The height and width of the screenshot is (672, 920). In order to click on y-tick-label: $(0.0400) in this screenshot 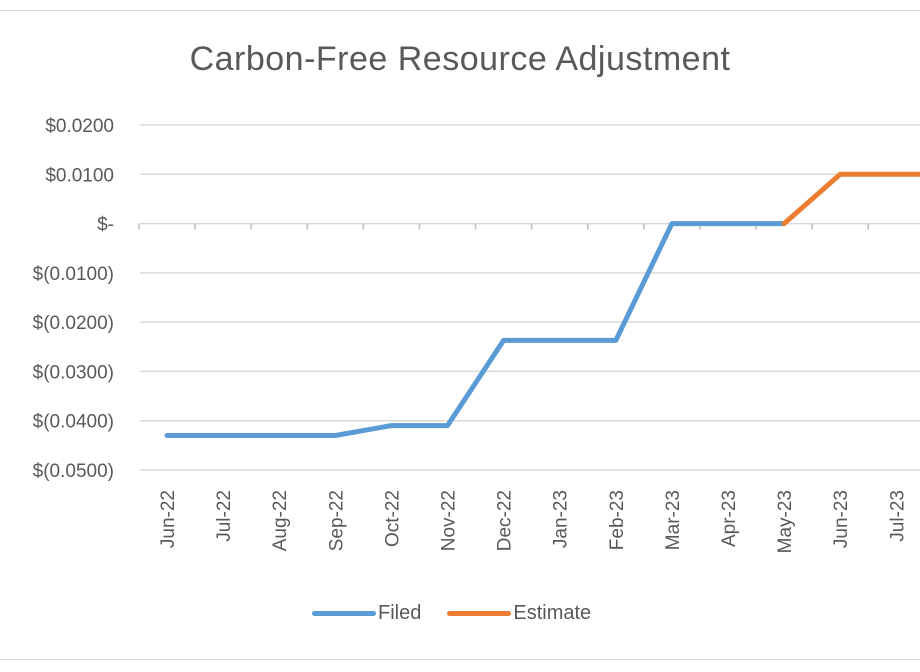, I will do `click(73, 422)`.